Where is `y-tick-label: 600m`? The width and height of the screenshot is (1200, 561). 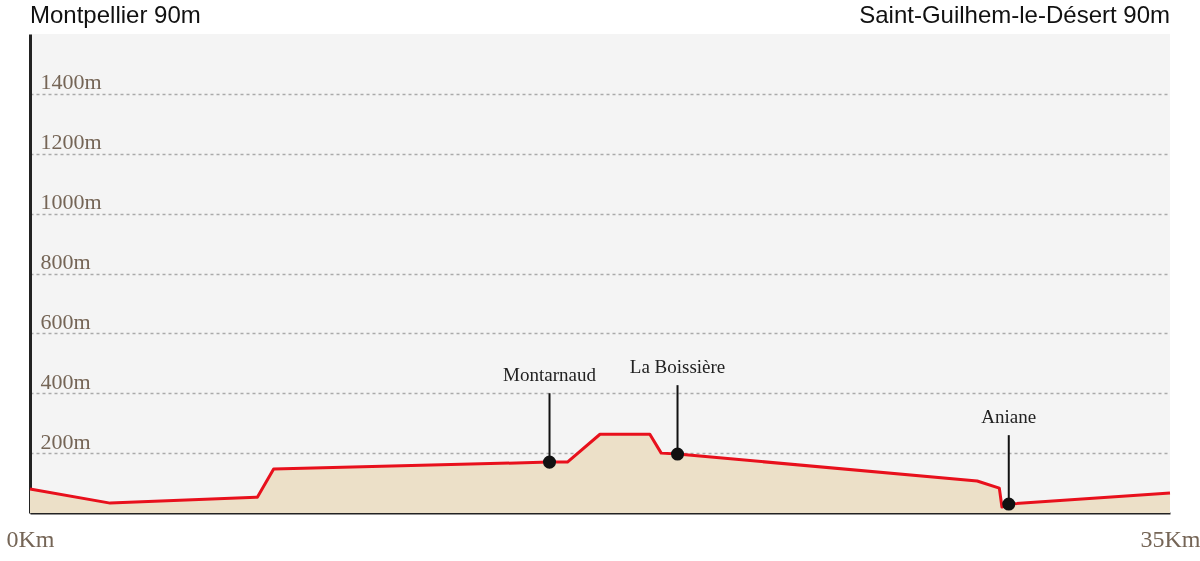 y-tick-label: 600m is located at coordinates (65, 321).